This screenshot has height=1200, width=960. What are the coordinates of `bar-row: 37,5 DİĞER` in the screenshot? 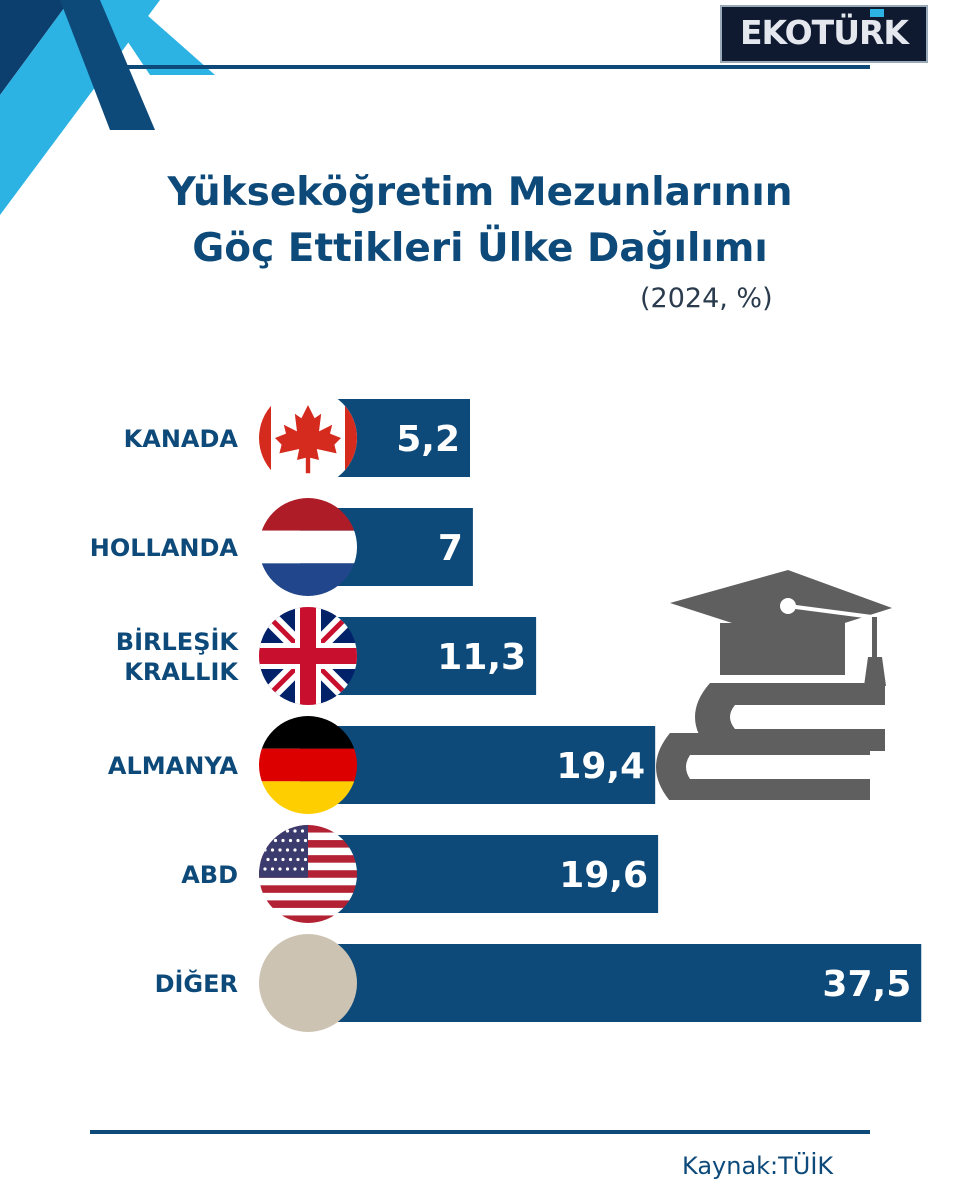 It's located at (538, 983).